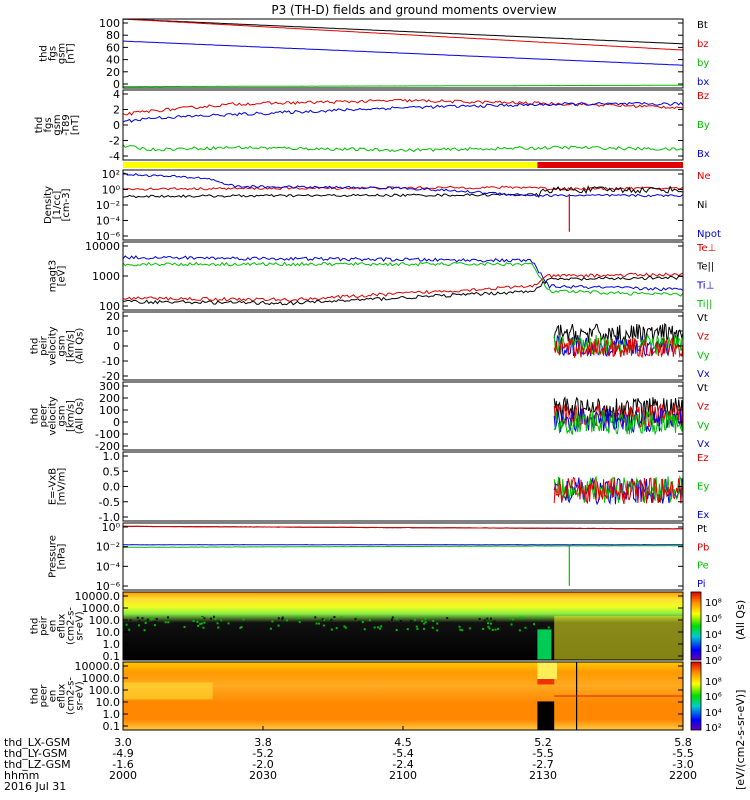  Describe the element at coordinates (35, 696) in the screenshot. I see `y-axis-label: thd` at that location.